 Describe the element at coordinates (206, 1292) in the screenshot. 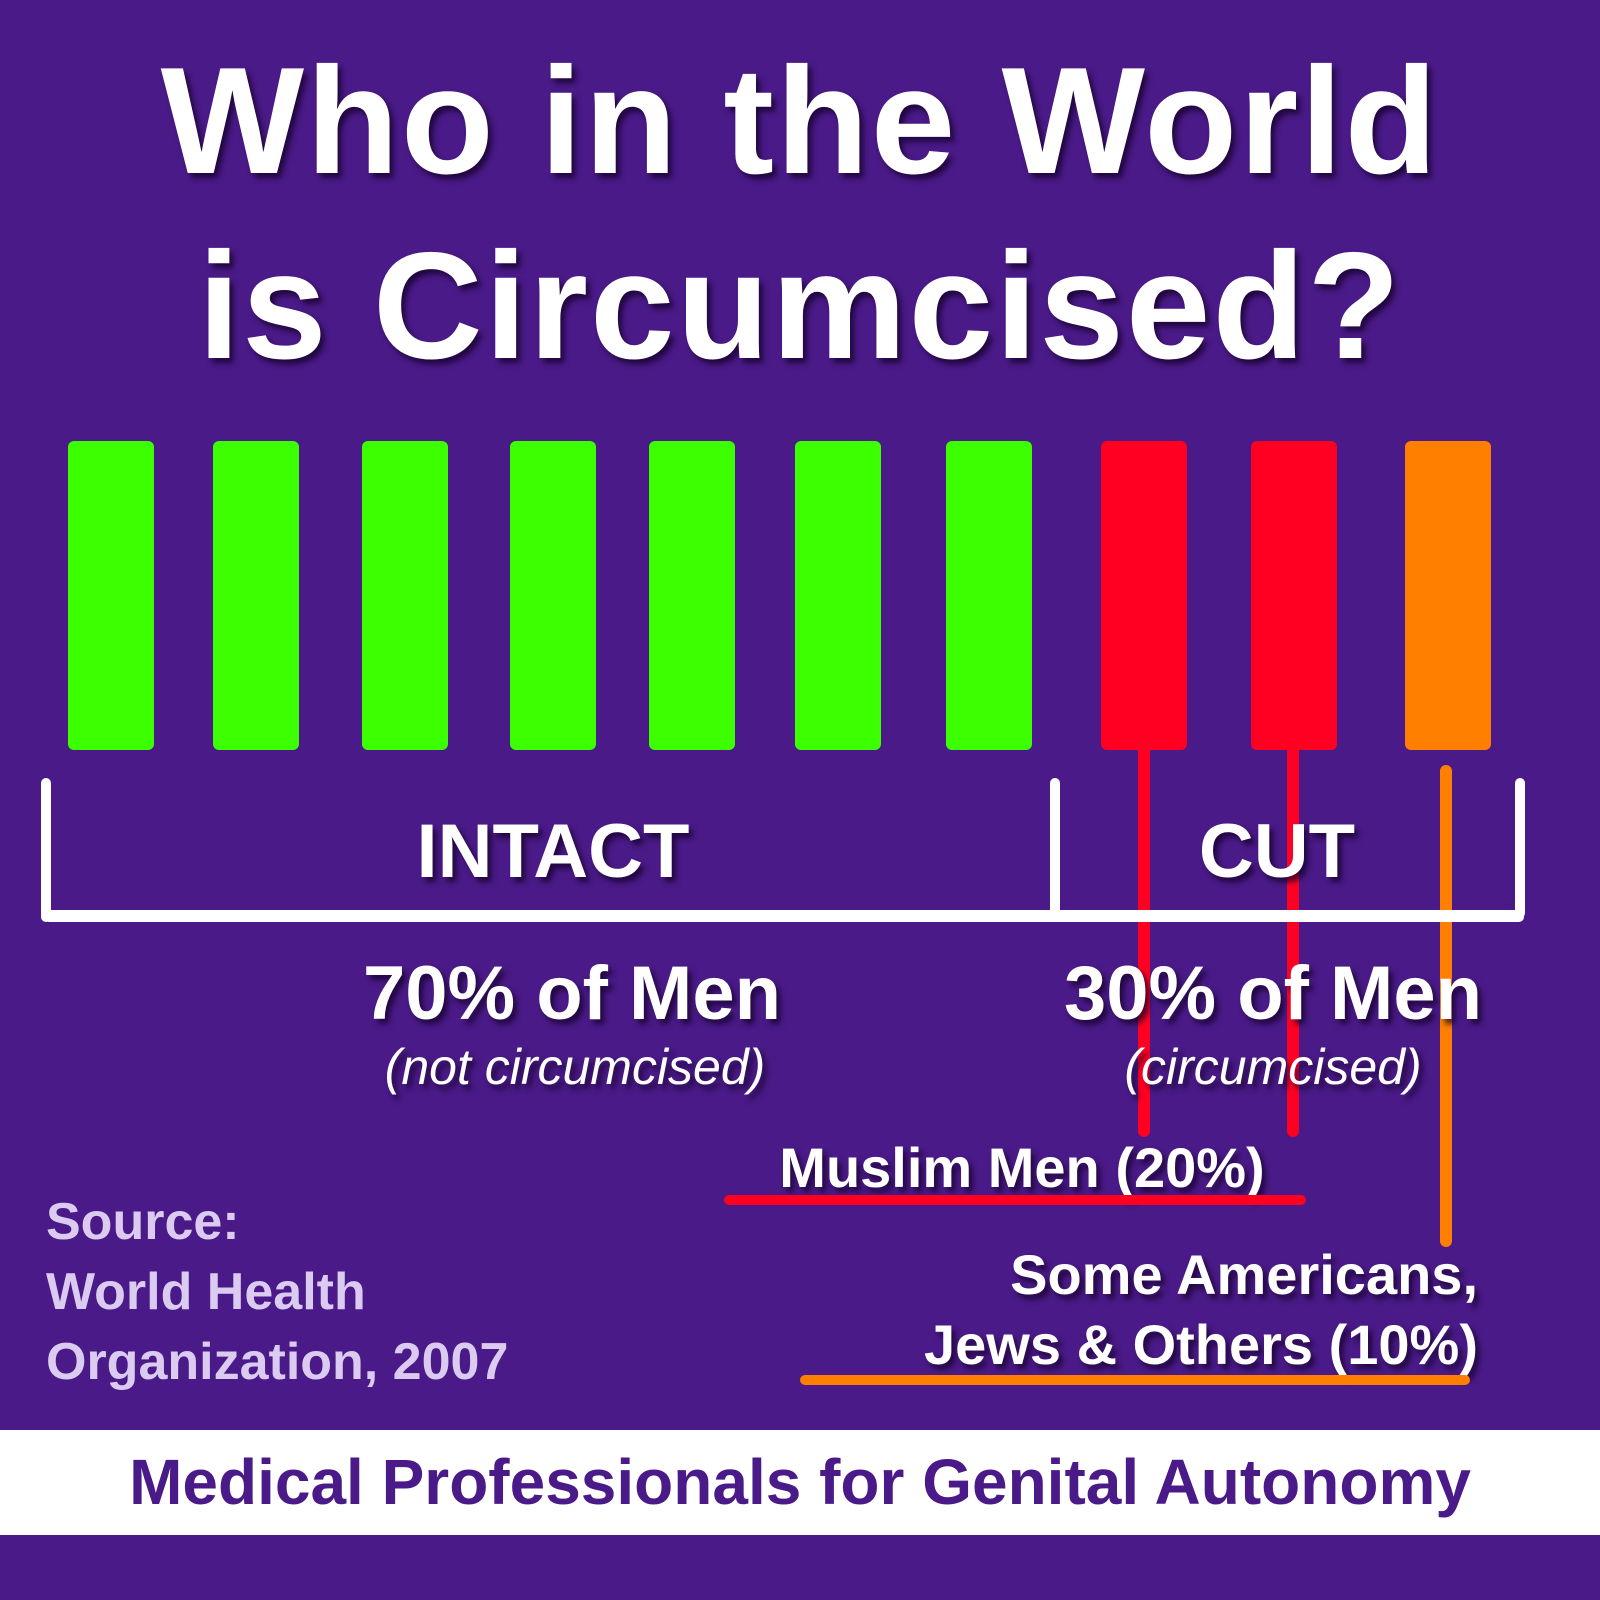

I see `source-line-2: World Health` at that location.